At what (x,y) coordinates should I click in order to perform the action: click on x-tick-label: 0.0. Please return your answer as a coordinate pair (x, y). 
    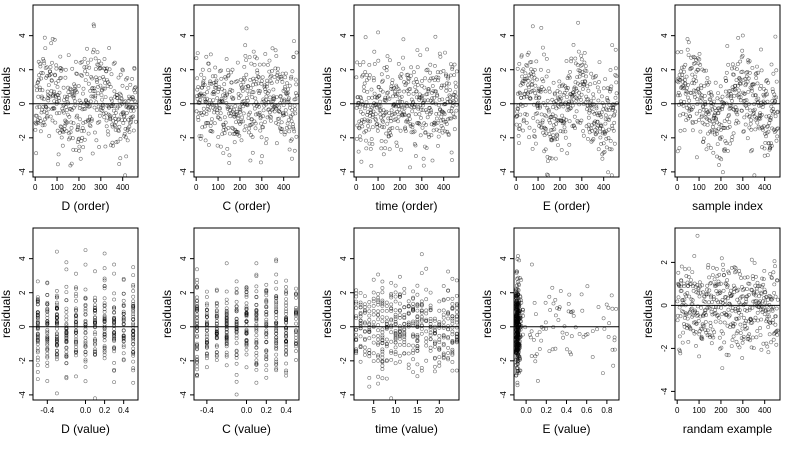
    Looking at the image, I should click on (527, 410).